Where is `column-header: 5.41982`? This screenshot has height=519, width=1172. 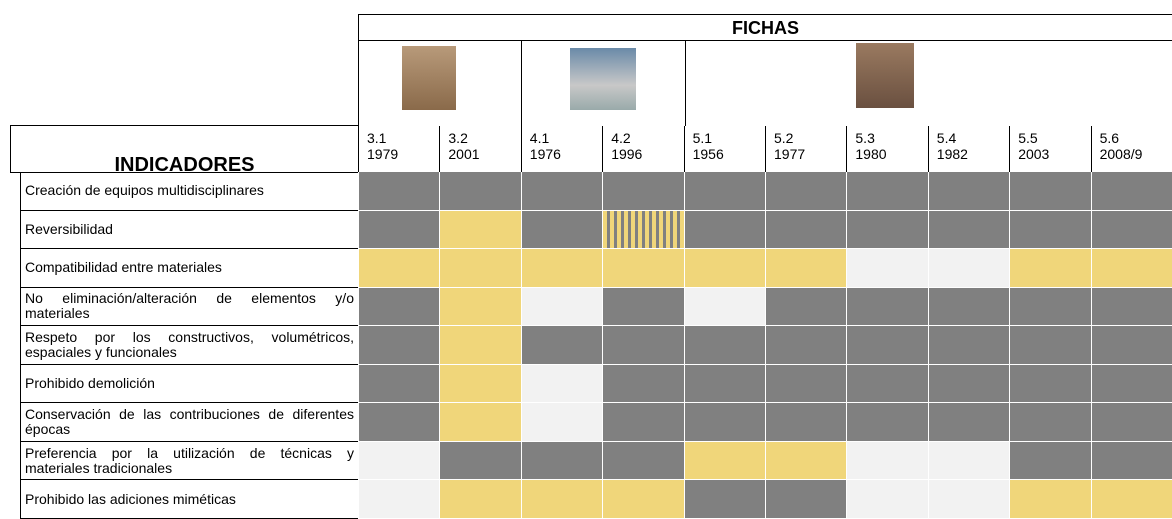 column-header: 5.41982 is located at coordinates (968, 149).